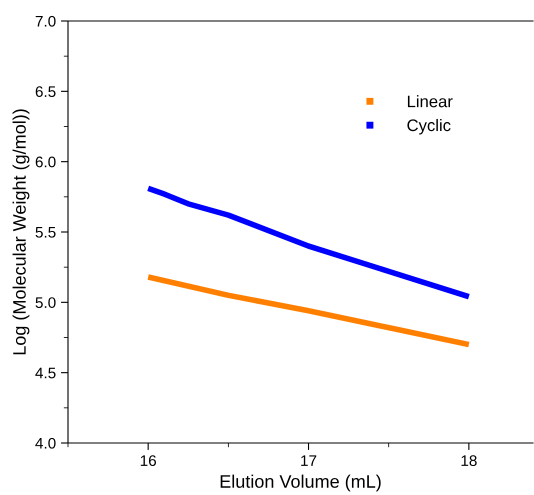 The height and width of the screenshot is (495, 534). Describe the element at coordinates (46, 232) in the screenshot. I see `y-tick-label: 5.5` at that location.